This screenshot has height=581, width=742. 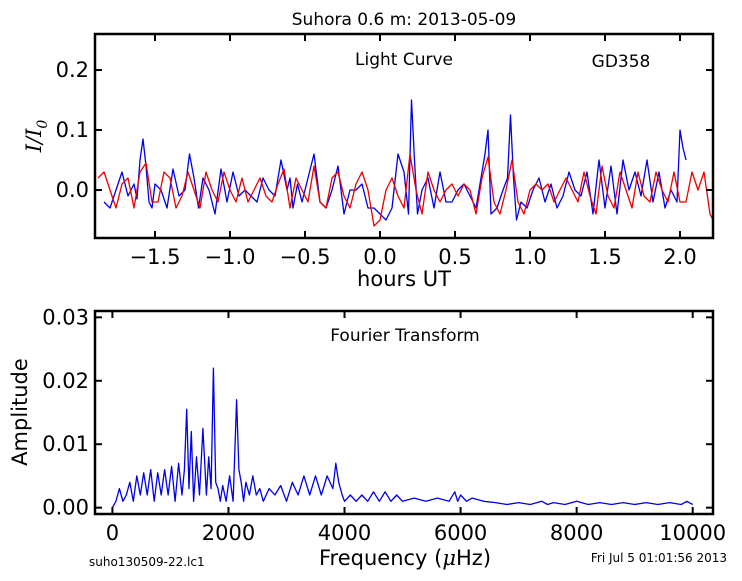 I want to click on fourier-x-label-post: Hz), so click(x=473, y=558).